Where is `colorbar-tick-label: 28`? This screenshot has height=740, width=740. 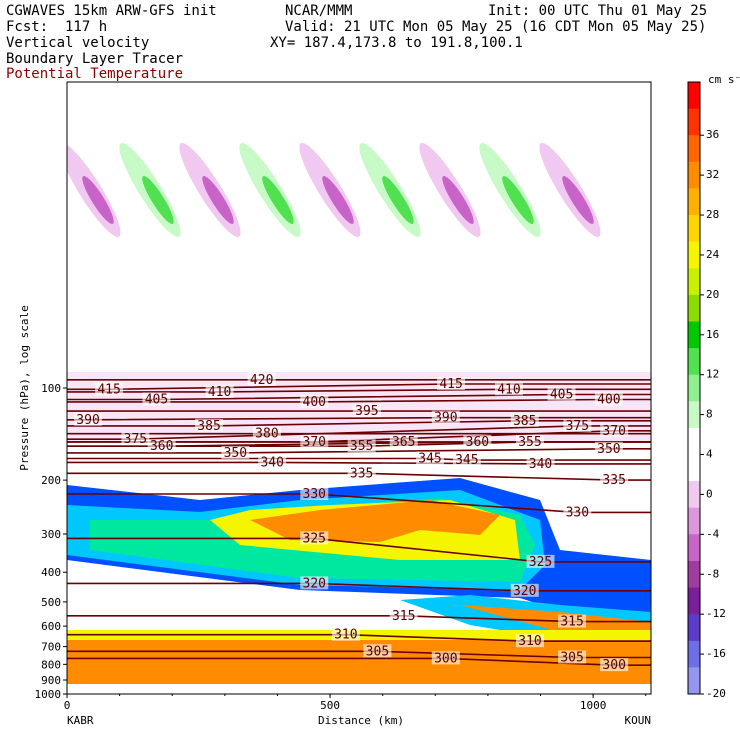
colorbar-tick-label: 28 is located at coordinates (712, 214).